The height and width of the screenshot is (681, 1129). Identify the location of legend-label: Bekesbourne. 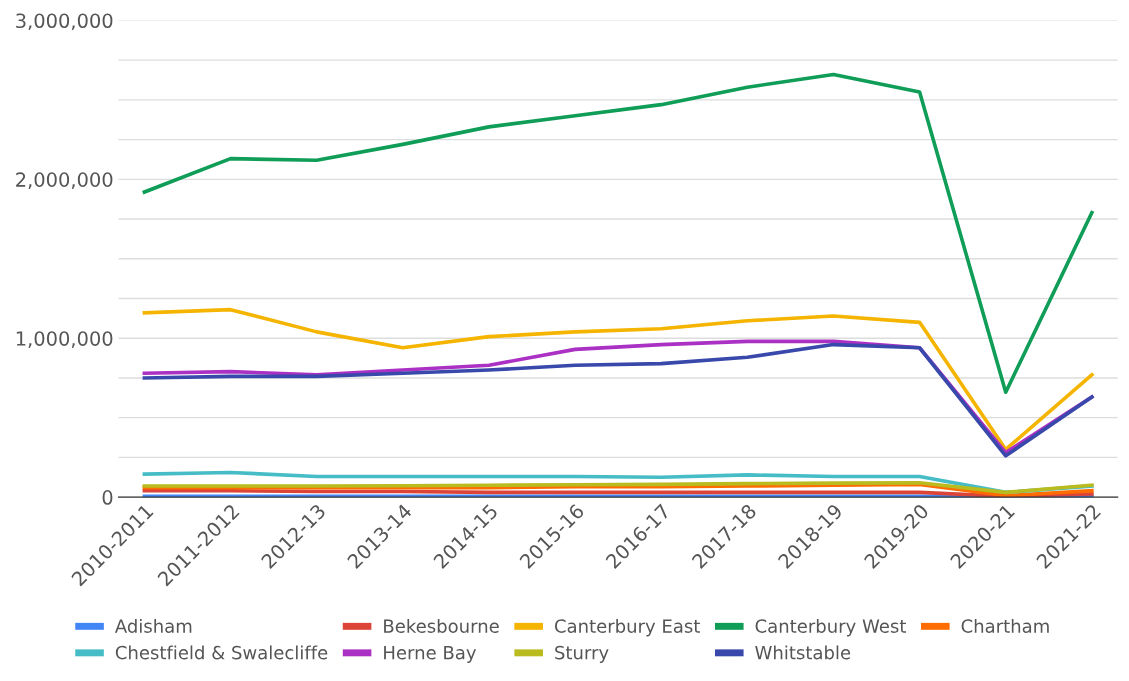
(441, 625).